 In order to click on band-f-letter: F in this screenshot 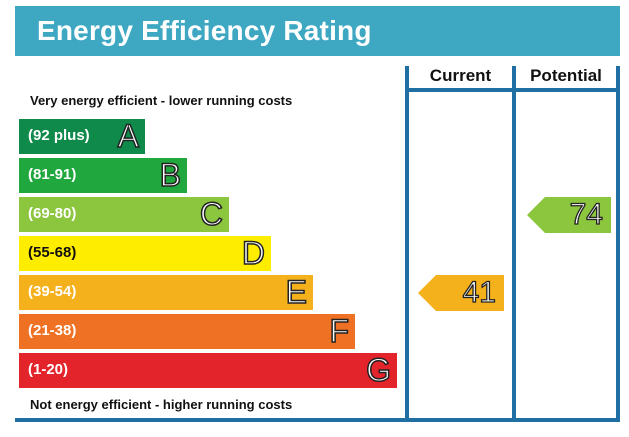, I will do `click(339, 331)`.